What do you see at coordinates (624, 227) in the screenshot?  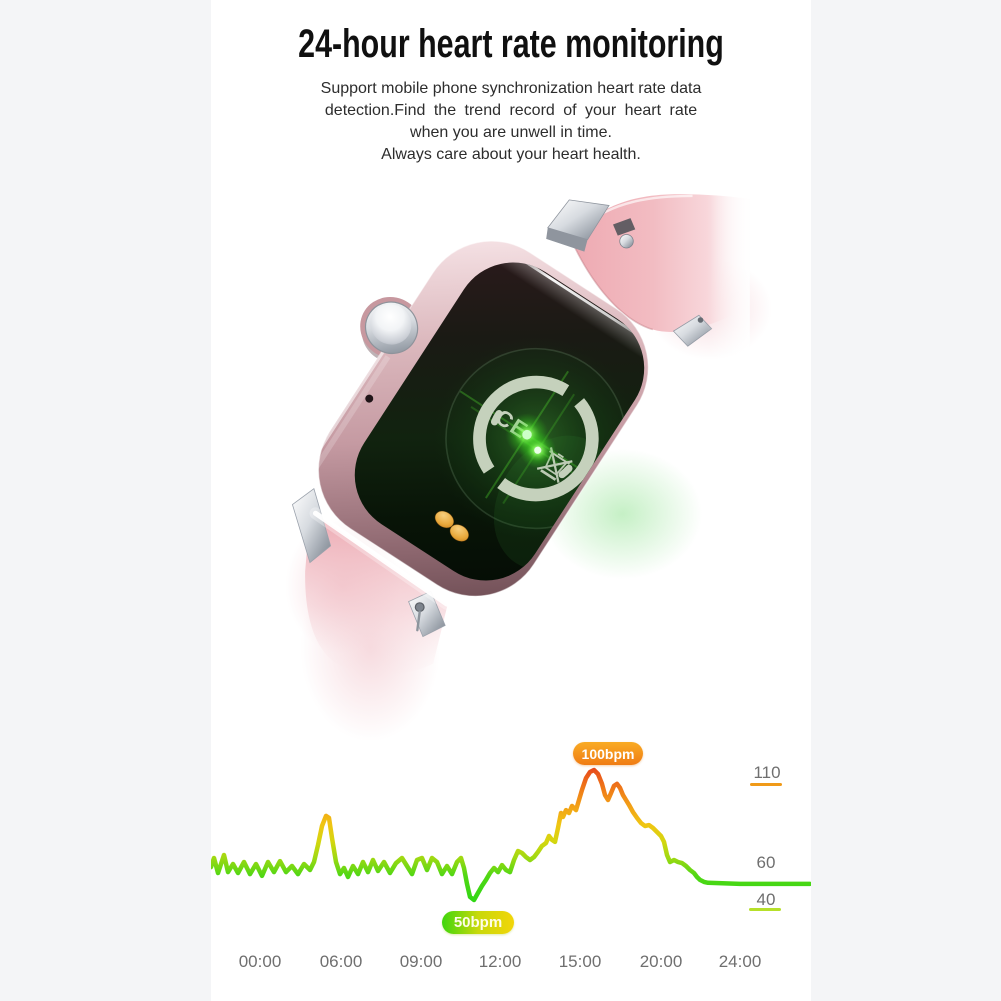 I see `strap-pin-bracket` at bounding box center [624, 227].